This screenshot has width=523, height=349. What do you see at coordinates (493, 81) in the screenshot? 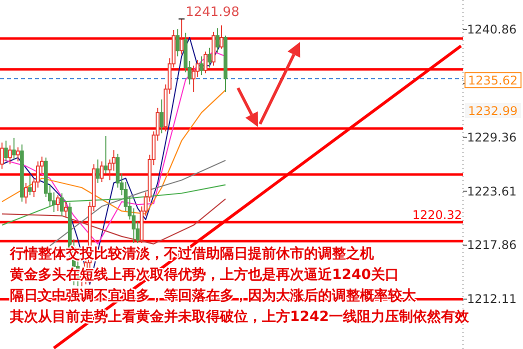
I see `ref-line-label: 1235.62` at bounding box center [493, 81].